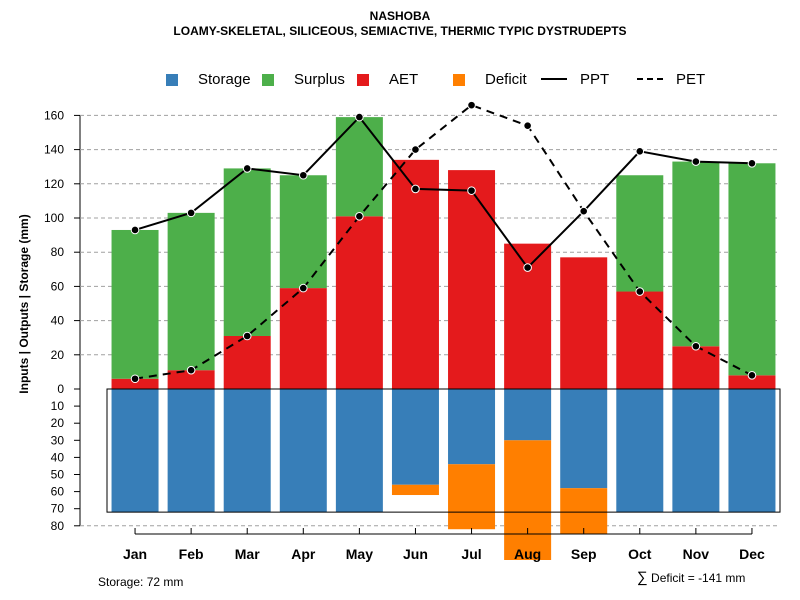 This screenshot has width=800, height=600. What do you see at coordinates (363, 80) in the screenshot?
I see `legend-swatch-aet` at bounding box center [363, 80].